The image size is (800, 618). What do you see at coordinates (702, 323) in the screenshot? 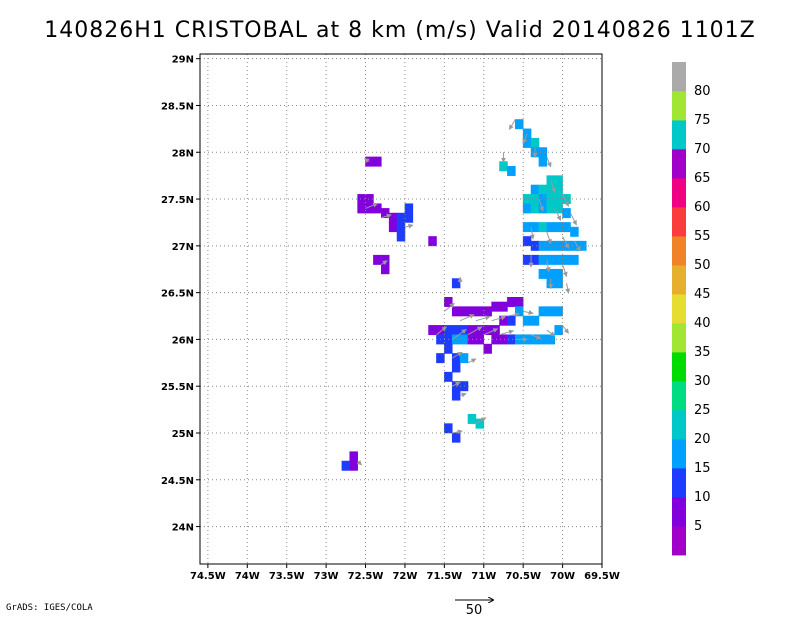
I see `colorbar-label: 40` at bounding box center [702, 323].